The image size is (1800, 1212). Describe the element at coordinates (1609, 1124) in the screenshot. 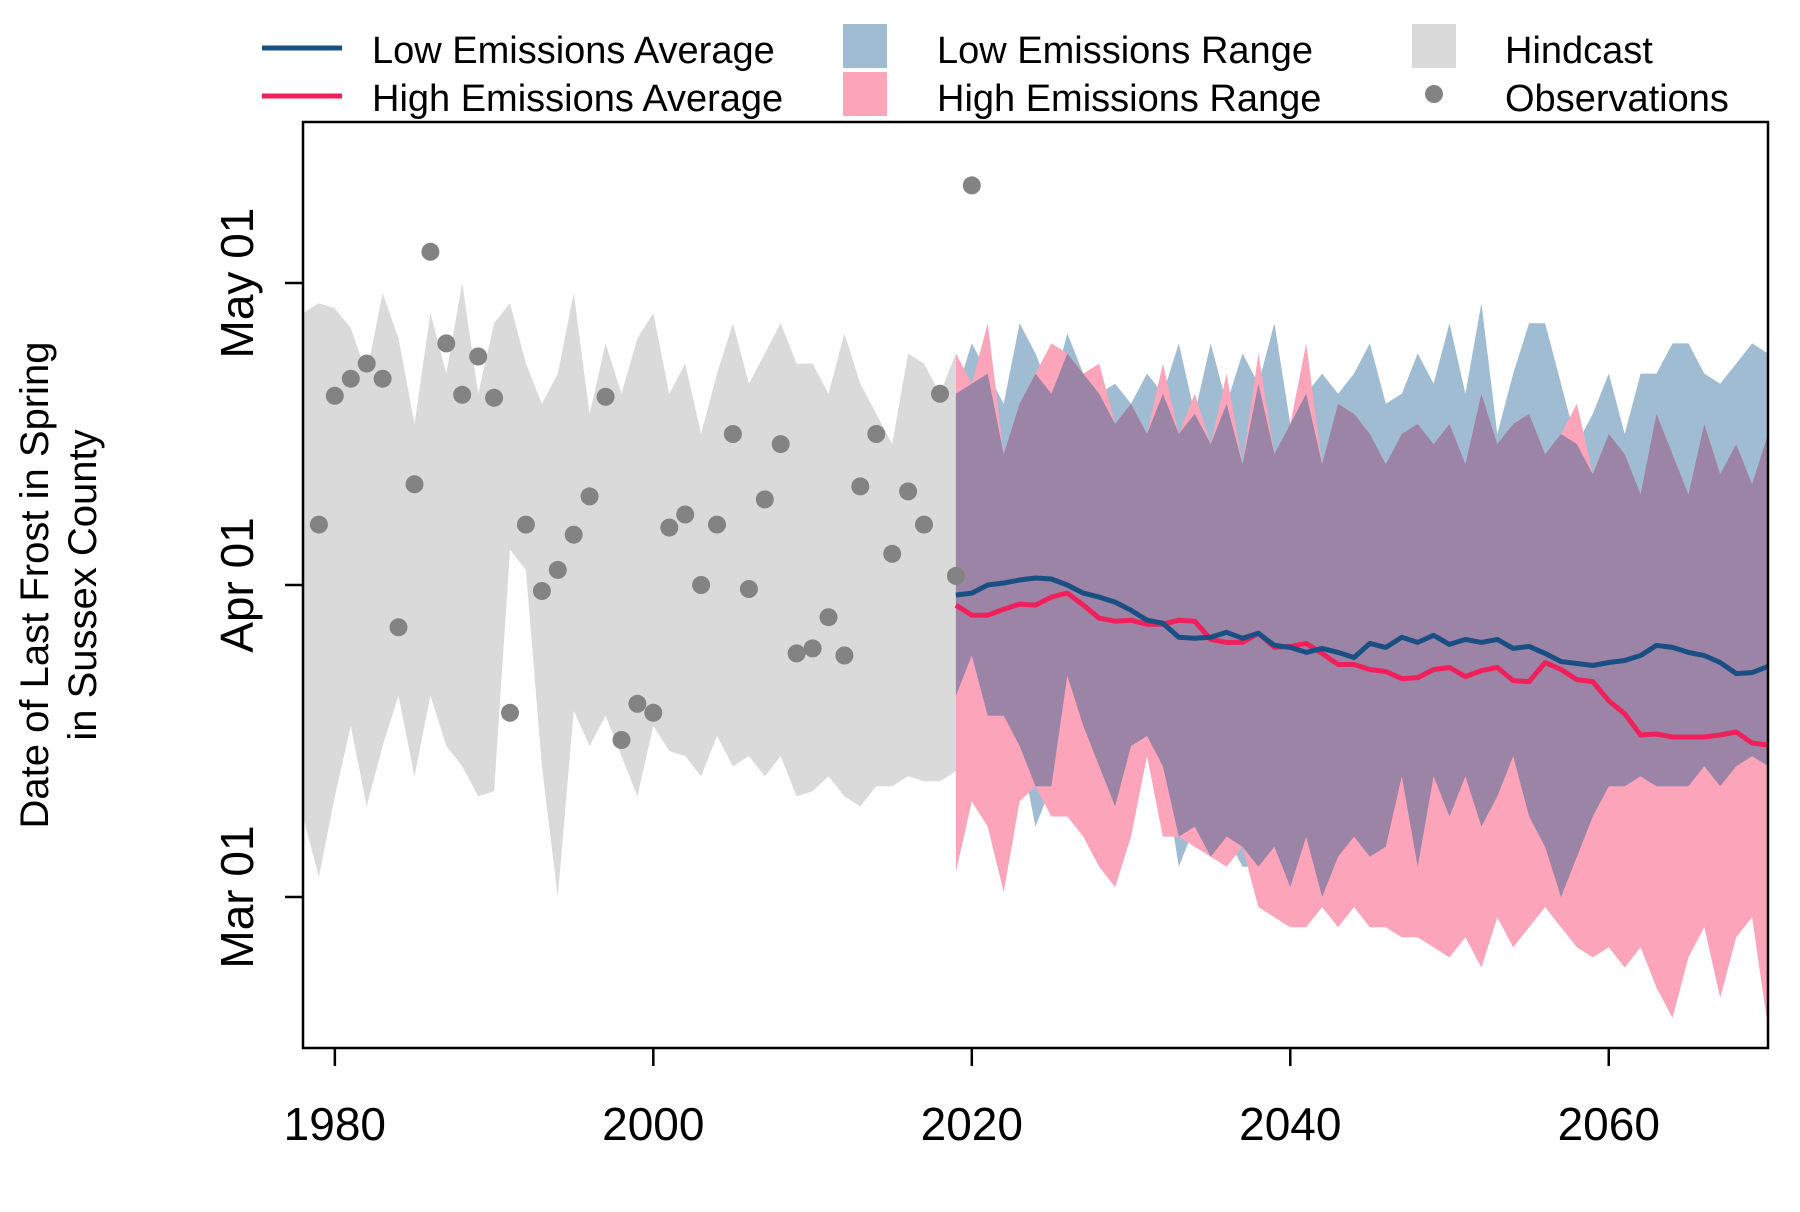

I see `x-tick-label: 2060` at that location.